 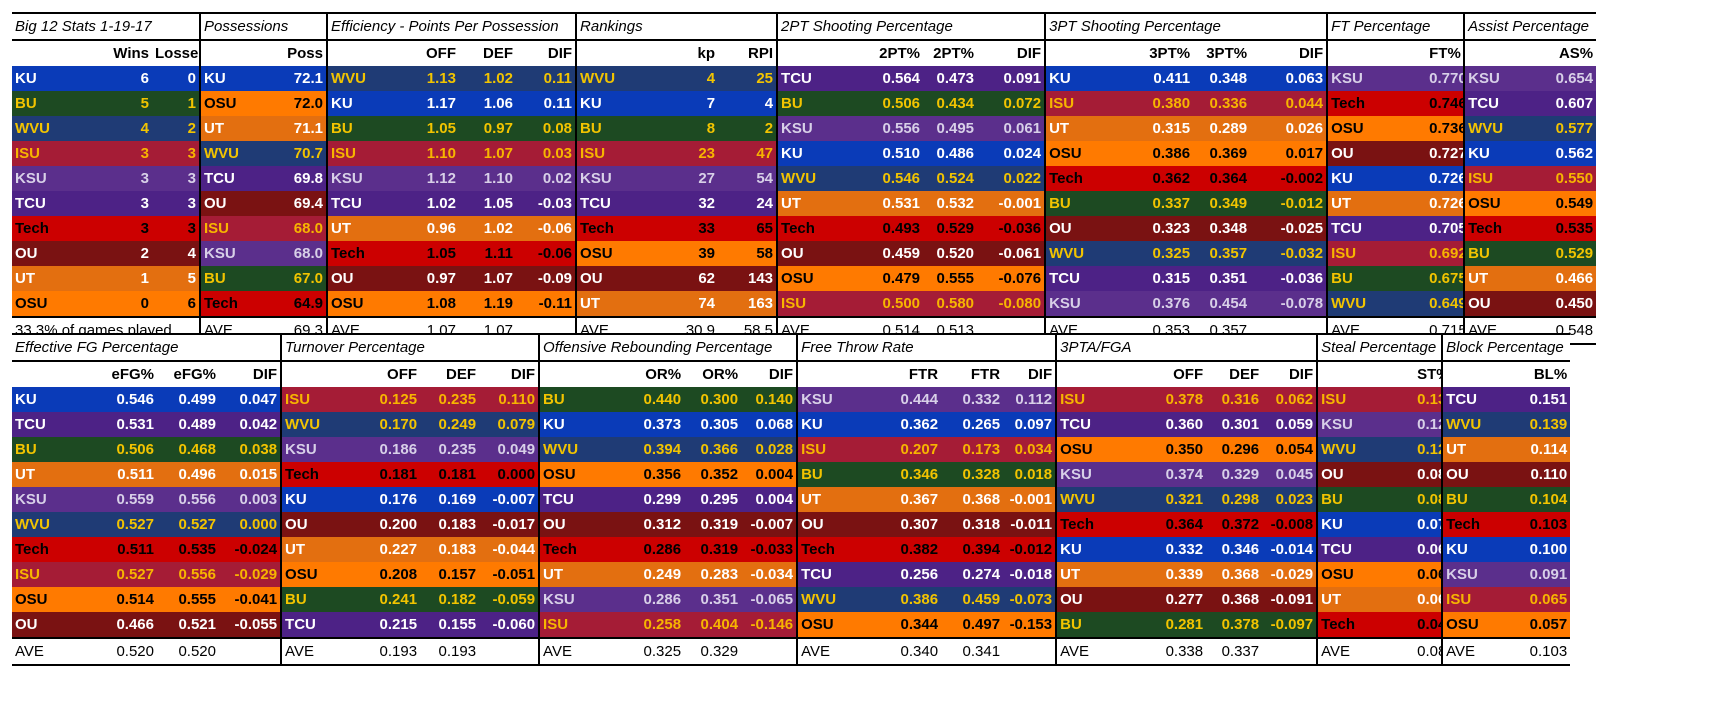 What do you see at coordinates (297, 78) in the screenshot?
I see `stat-value: 72.1` at bounding box center [297, 78].